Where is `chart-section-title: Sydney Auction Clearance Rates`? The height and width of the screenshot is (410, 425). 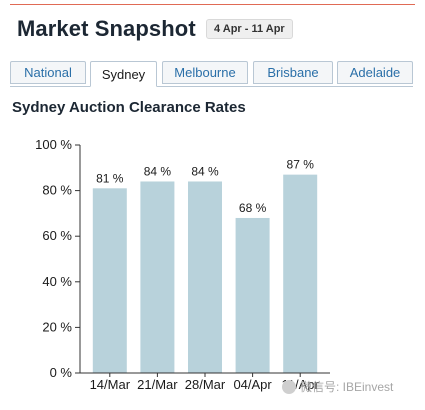
chart-section-title: Sydney Auction Clearance Rates is located at coordinates (129, 107).